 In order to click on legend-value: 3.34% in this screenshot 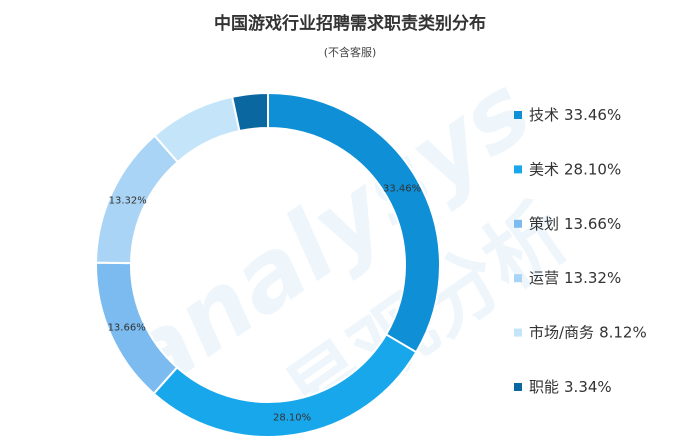, I will do `click(588, 387)`.